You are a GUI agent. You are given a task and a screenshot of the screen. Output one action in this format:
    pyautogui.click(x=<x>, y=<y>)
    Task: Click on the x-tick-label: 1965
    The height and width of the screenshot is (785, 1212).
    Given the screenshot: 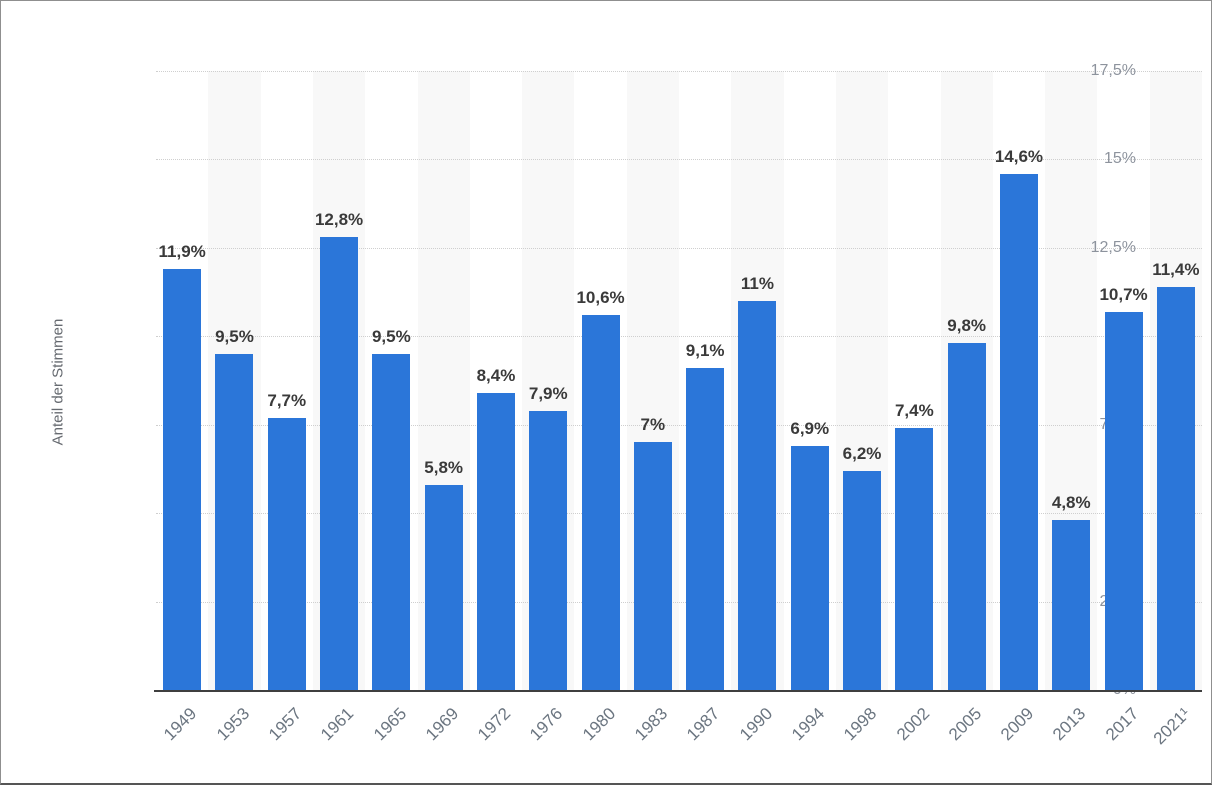 What is the action you would take?
    pyautogui.click(x=389, y=724)
    